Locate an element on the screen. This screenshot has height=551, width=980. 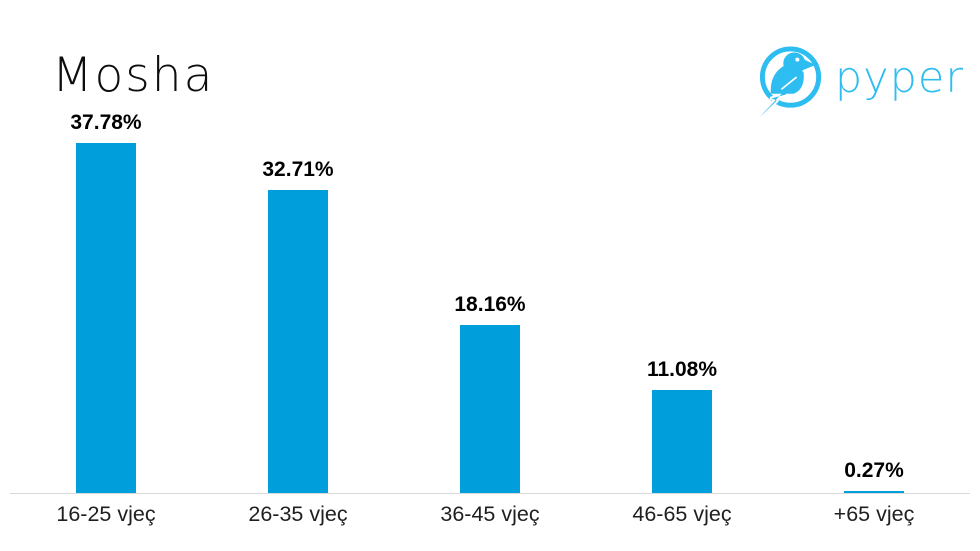
bar-value-label: 32.71% is located at coordinates (298, 169).